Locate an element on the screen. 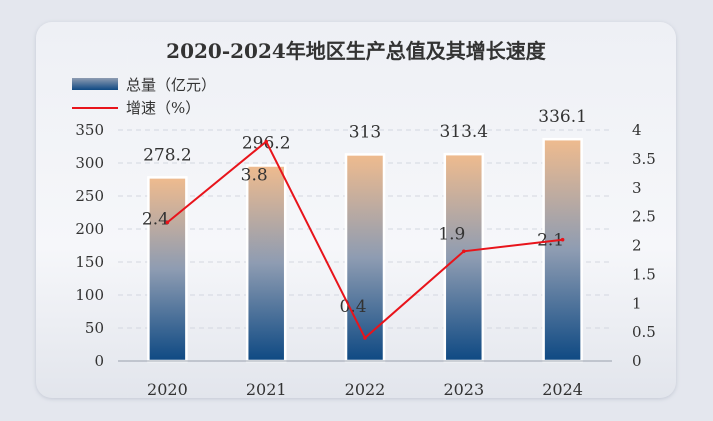 The image size is (713, 421). y-right-tick-label: 1.5 is located at coordinates (644, 274).